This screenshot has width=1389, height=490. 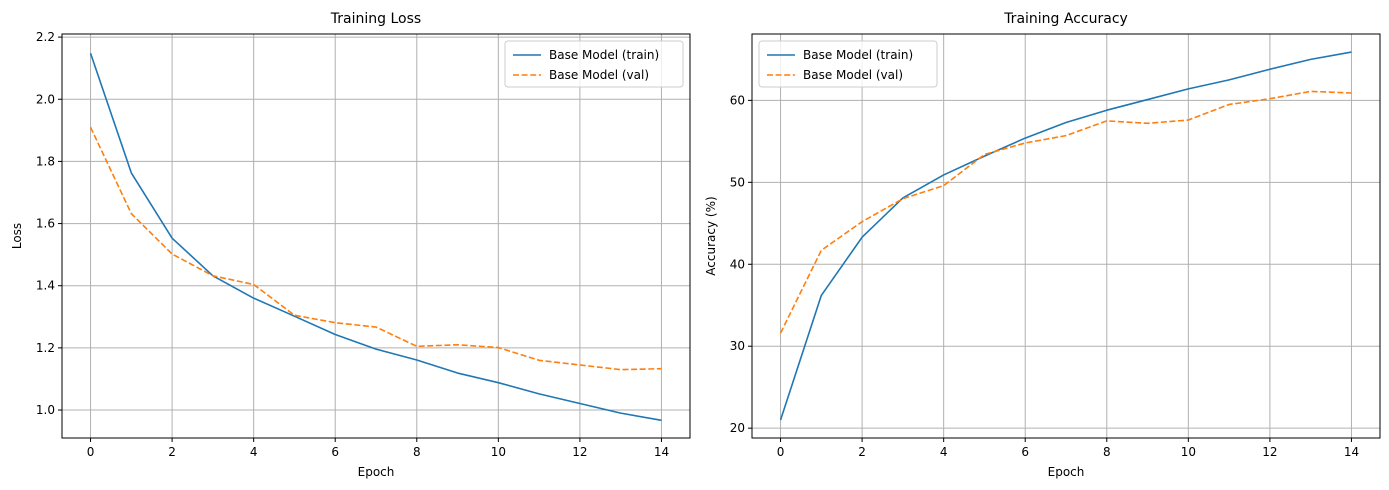 What do you see at coordinates (737, 264) in the screenshot?
I see `accuracy-y-tick-label: 40` at bounding box center [737, 264].